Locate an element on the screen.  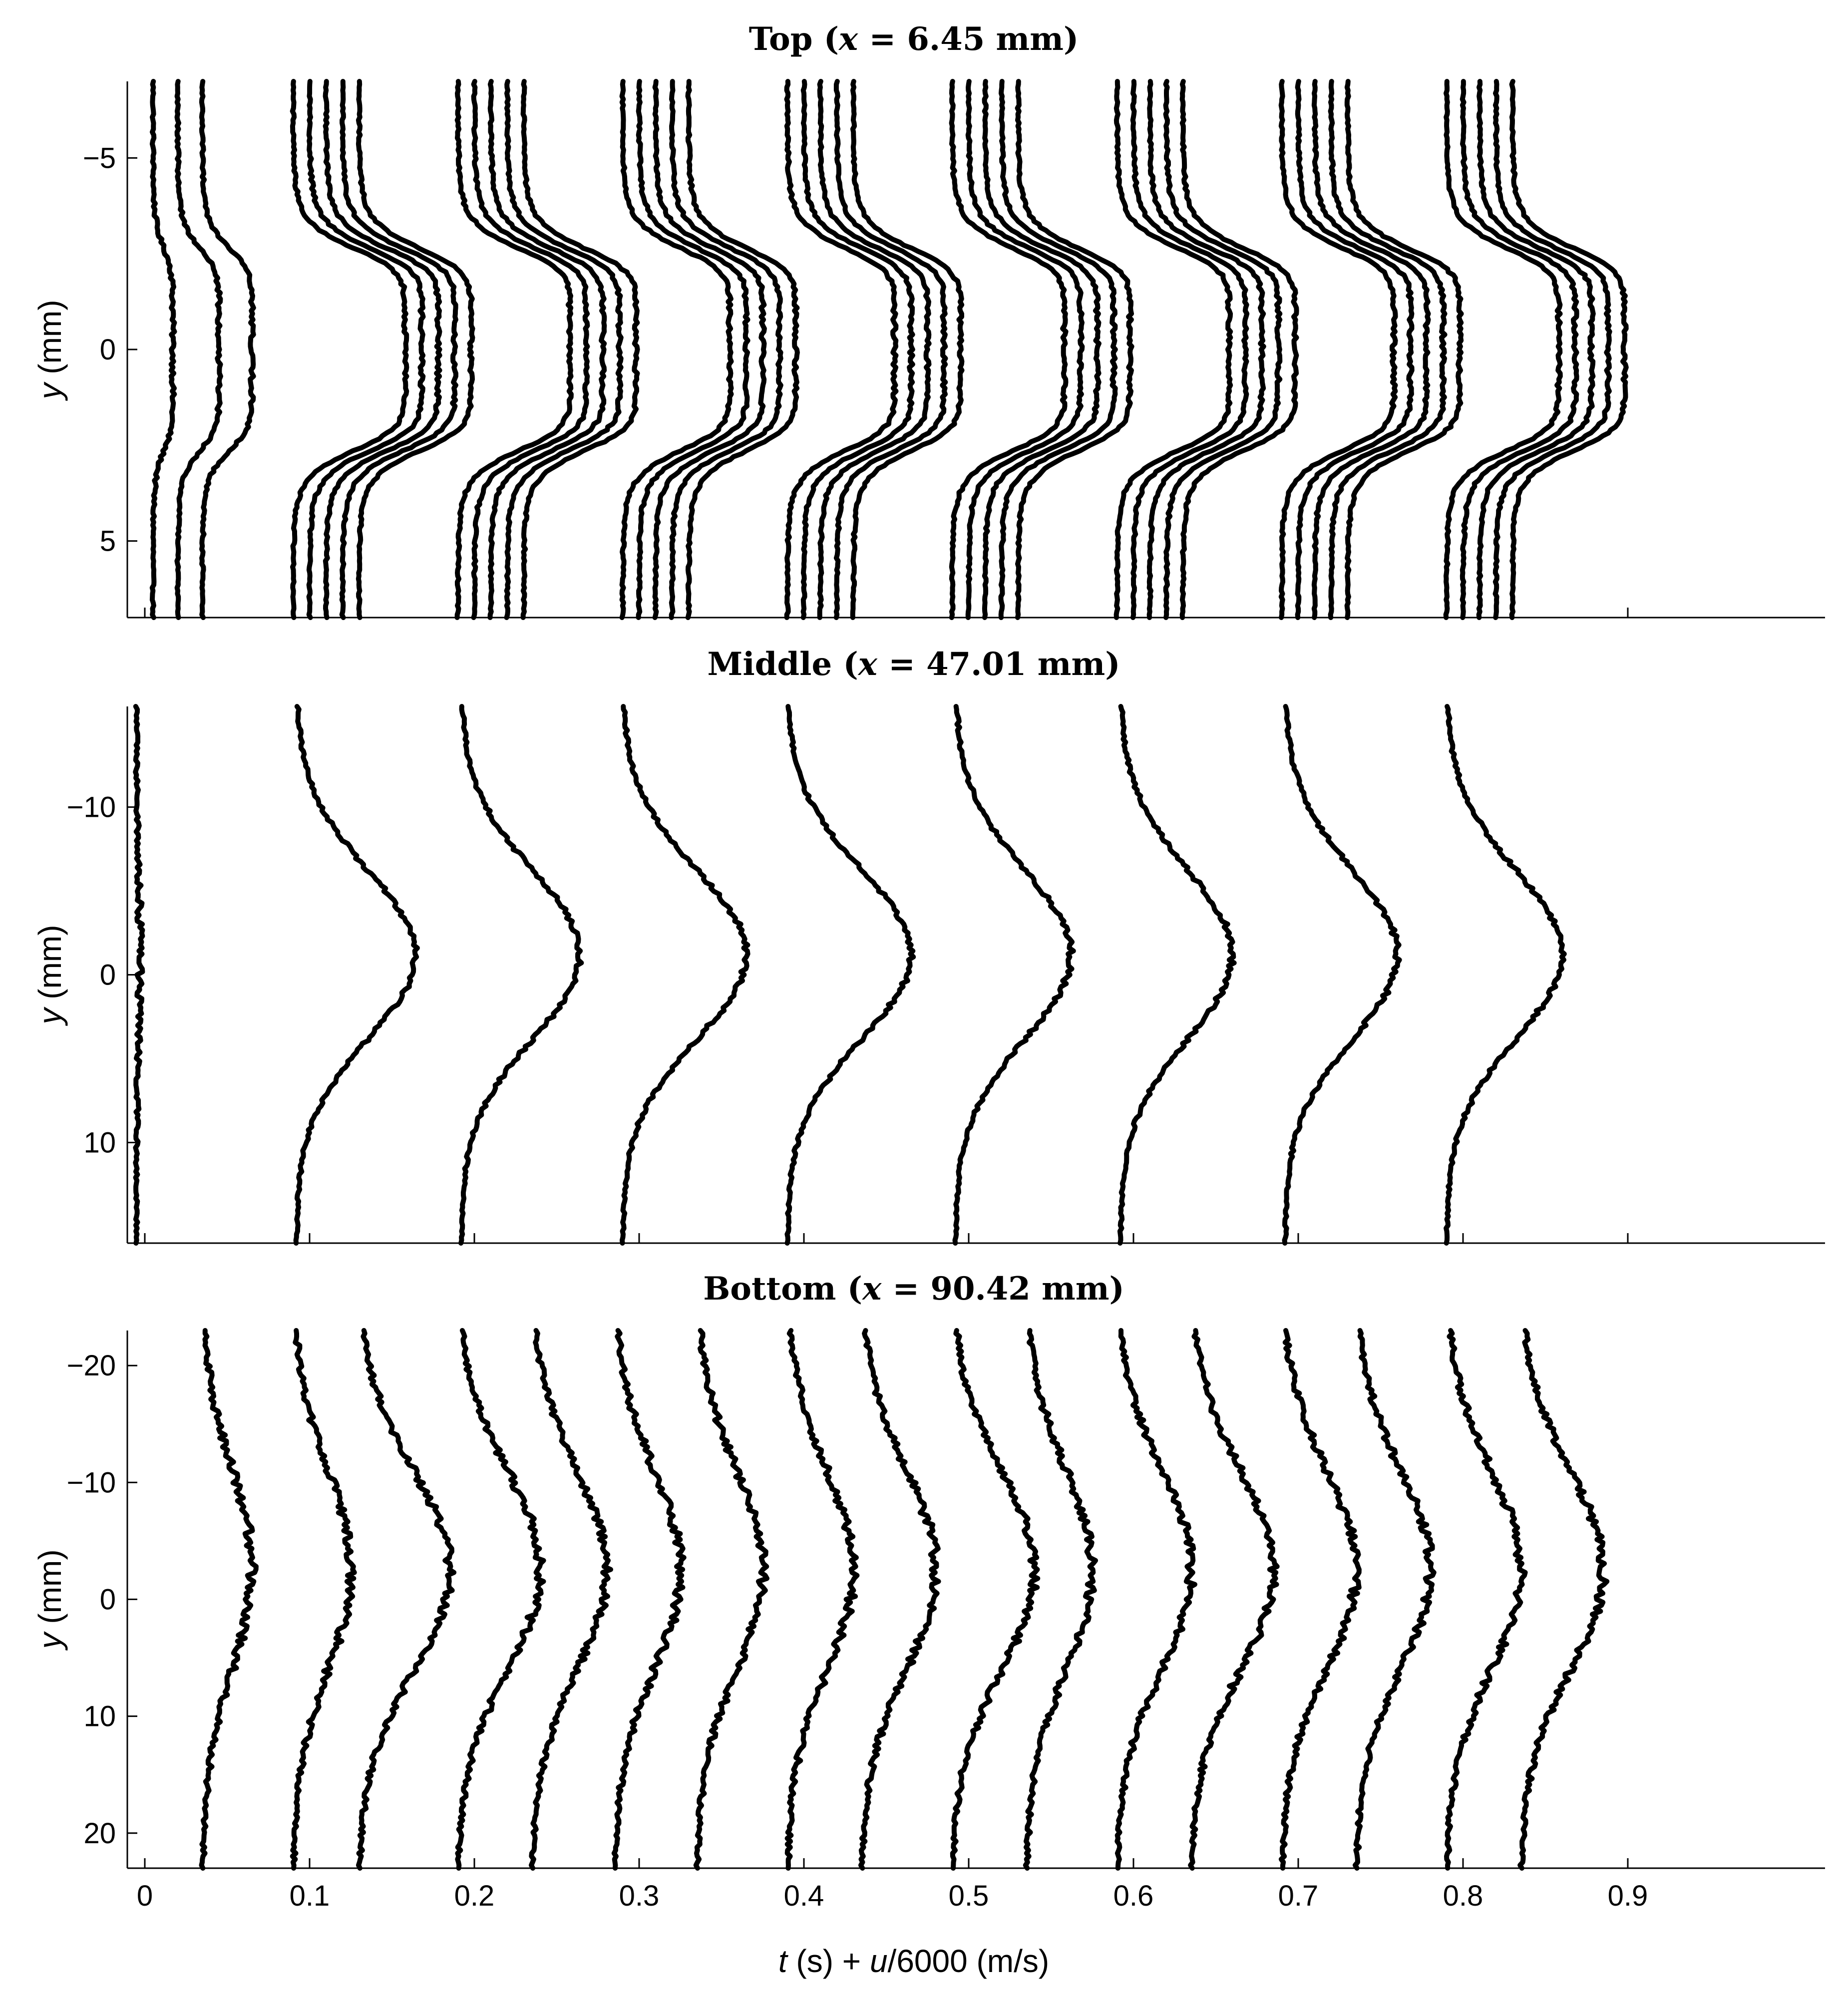
x-axis-top is located at coordinates (976, 613).